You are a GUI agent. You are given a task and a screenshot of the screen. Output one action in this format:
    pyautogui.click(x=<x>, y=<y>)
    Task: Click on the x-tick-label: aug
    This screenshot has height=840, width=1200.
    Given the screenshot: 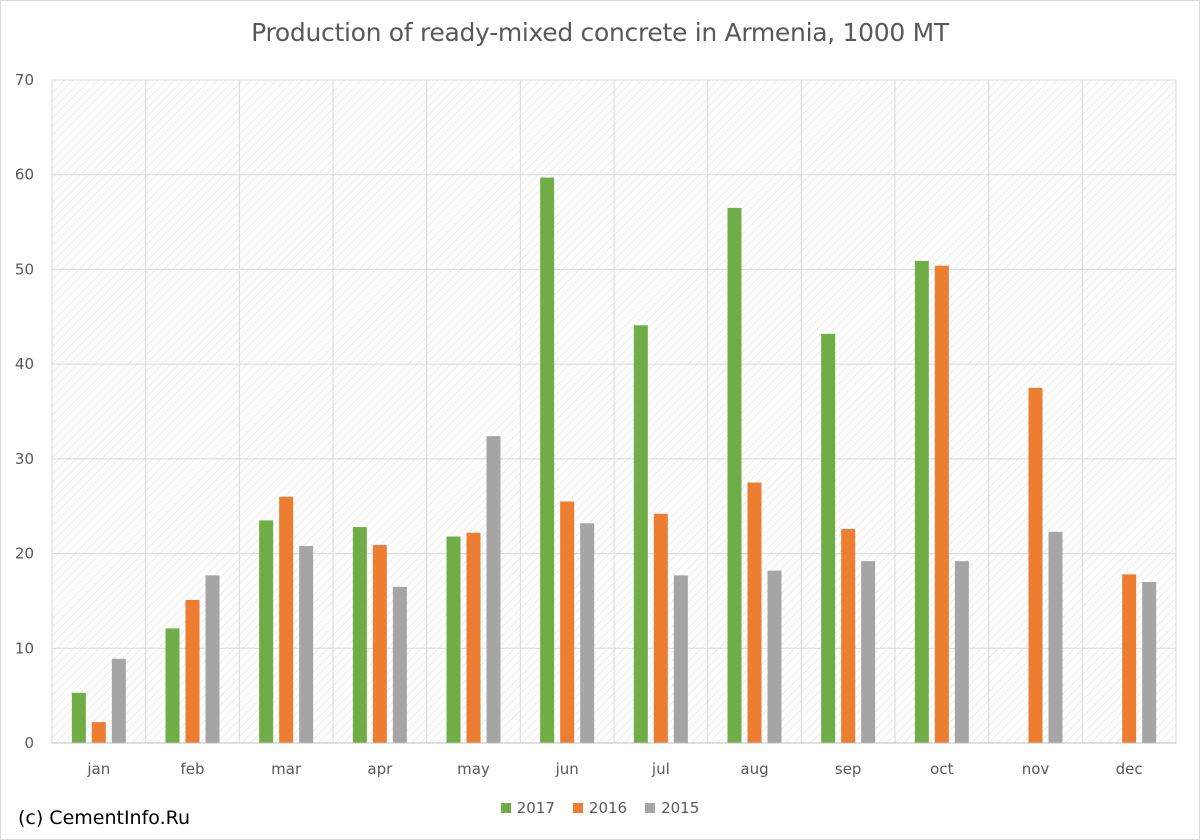 What is the action you would take?
    pyautogui.click(x=754, y=769)
    